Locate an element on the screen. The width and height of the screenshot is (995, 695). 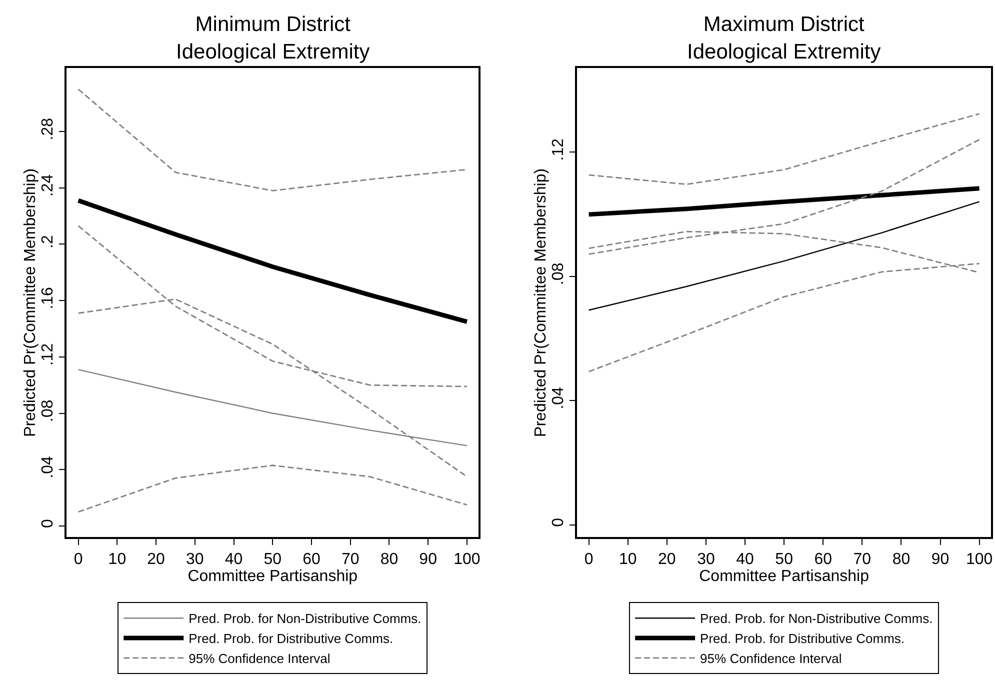
y-tick-label: .16 is located at coordinates (48, 298).